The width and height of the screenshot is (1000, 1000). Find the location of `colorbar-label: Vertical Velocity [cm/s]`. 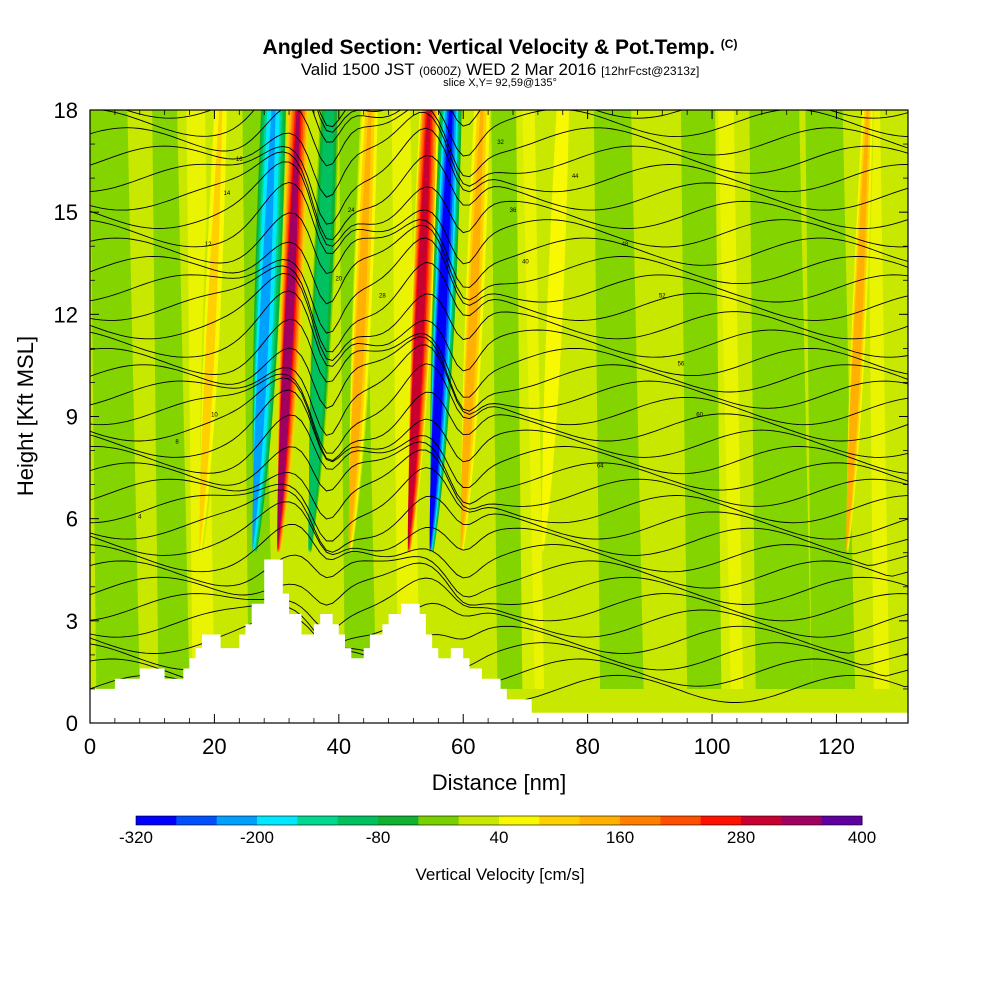

colorbar-label: Vertical Velocity [cm/s] is located at coordinates (499, 874).